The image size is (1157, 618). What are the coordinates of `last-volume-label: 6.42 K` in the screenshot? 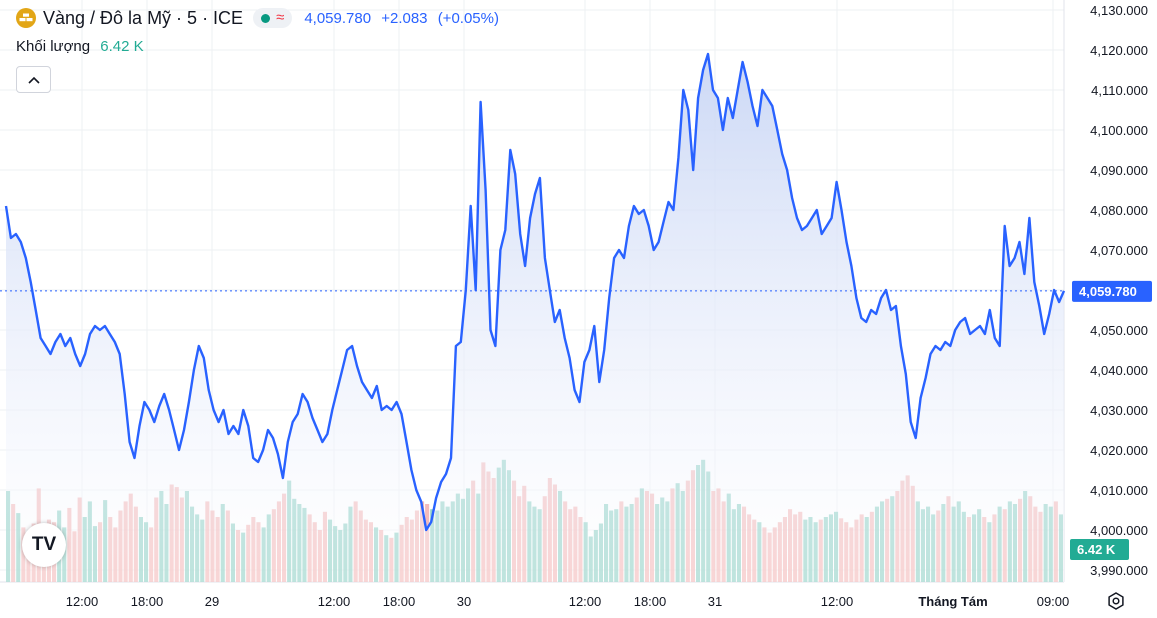 It's located at (1099, 549).